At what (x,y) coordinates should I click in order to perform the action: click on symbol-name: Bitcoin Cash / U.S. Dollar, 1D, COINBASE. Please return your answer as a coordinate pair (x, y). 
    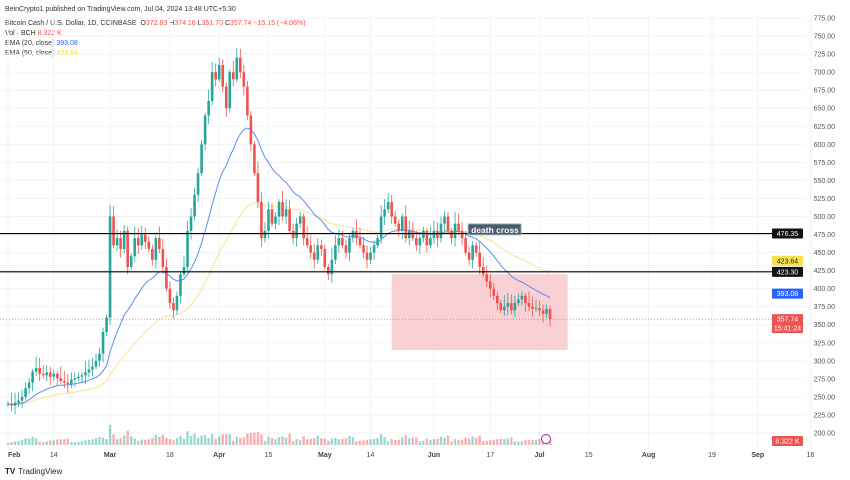
    Looking at the image, I should click on (71, 23).